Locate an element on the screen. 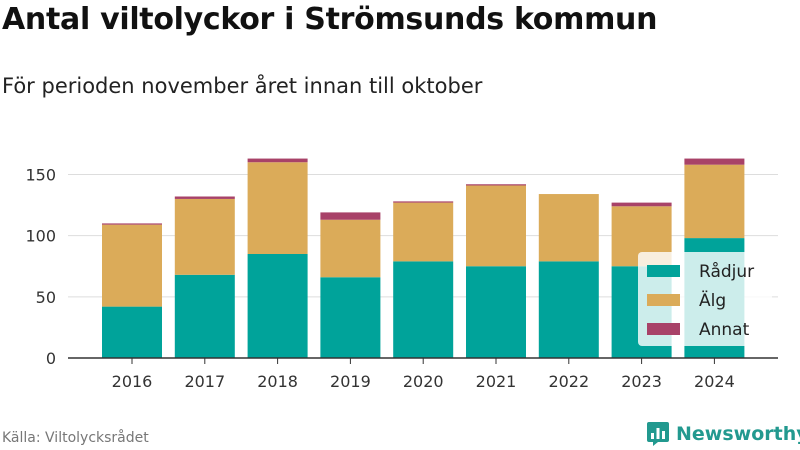 The height and width of the screenshot is (450, 800). x-tick-label: 2016 is located at coordinates (132, 381).